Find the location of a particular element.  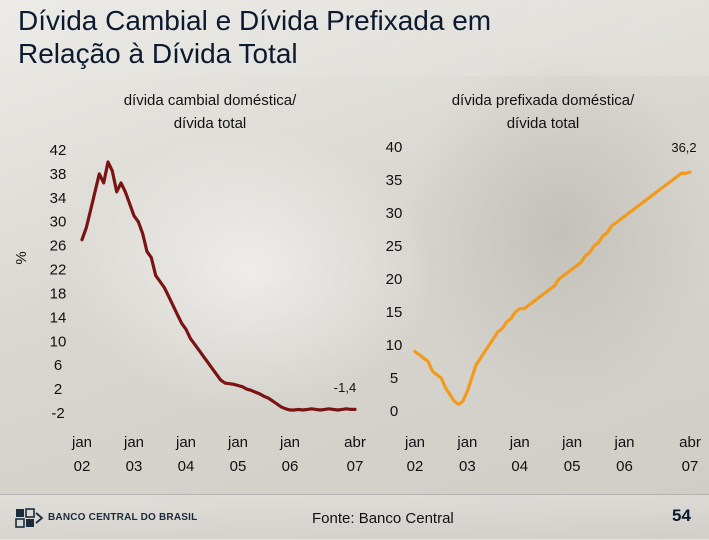

left-y-tick-label: -2 is located at coordinates (57, 413).